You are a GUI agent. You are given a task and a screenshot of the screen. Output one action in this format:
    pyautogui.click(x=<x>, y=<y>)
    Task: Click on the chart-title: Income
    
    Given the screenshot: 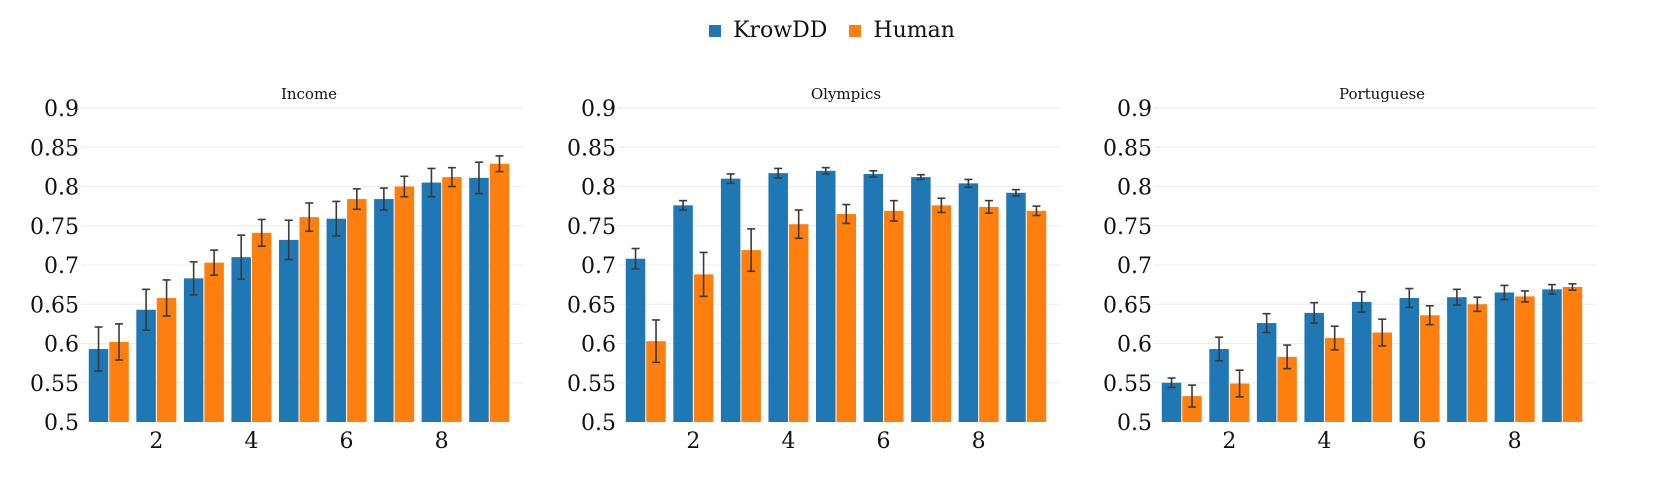 What is the action you would take?
    pyautogui.click(x=309, y=94)
    